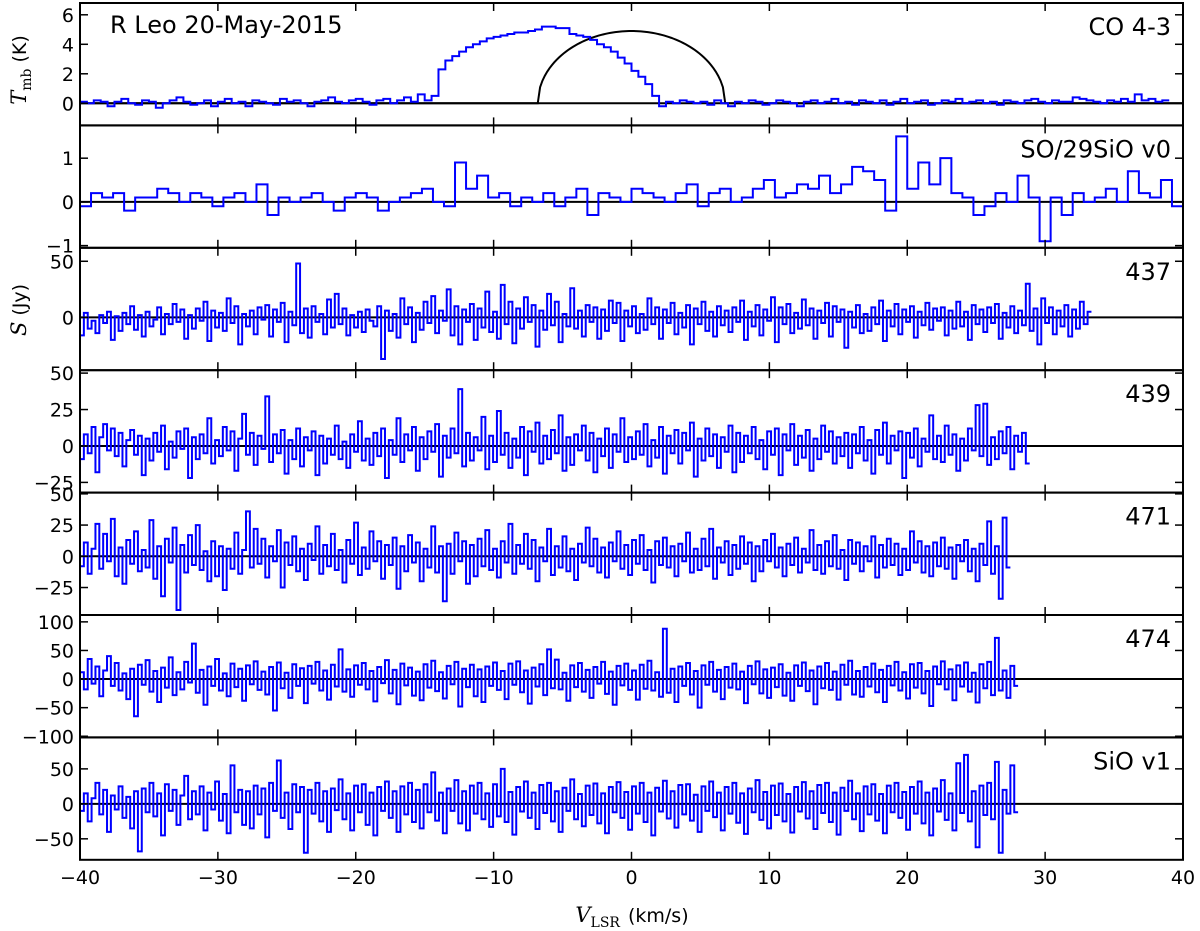  What do you see at coordinates (1095, 149) in the screenshot?
I see `panel-label: SO/29SiO v0` at bounding box center [1095, 149].